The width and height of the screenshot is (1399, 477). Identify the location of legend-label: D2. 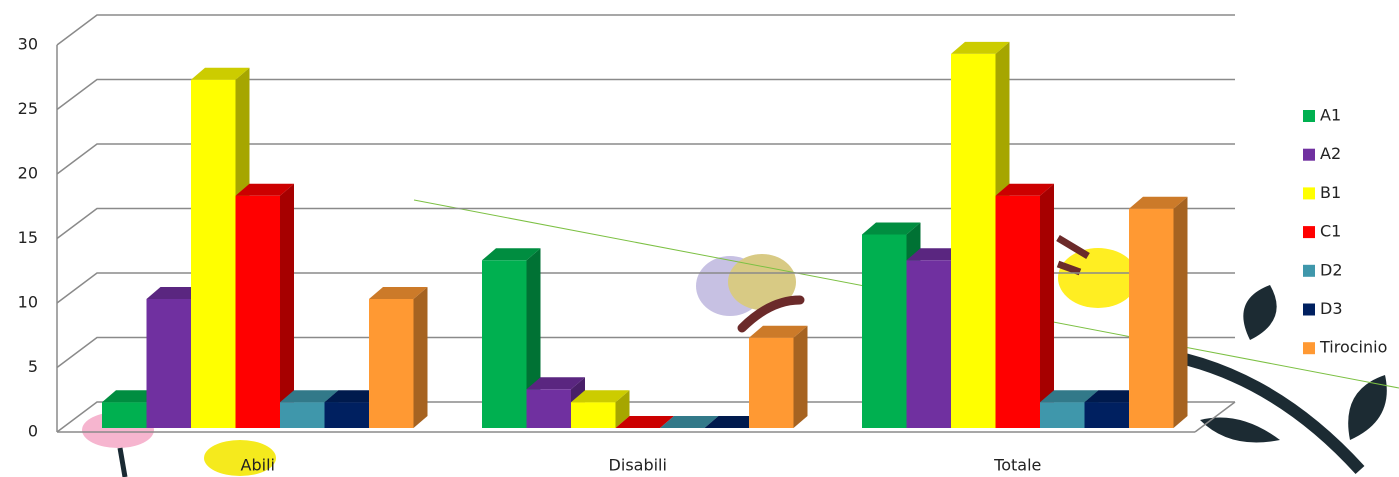
(1331, 269).